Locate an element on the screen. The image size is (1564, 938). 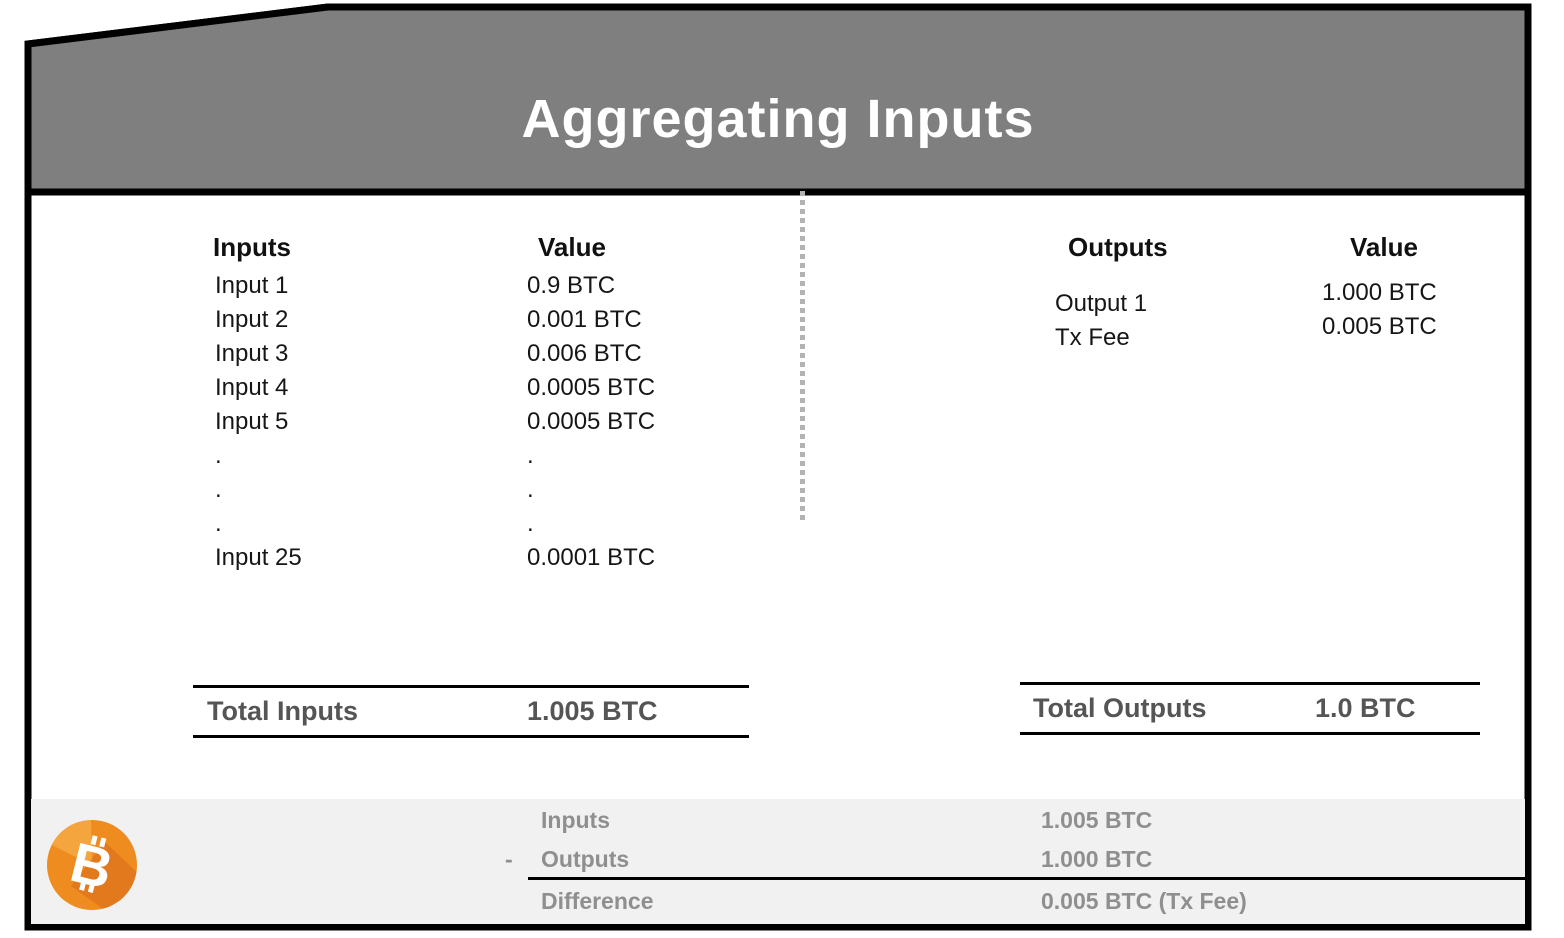
summary-outputs-value: 1.000 BTC is located at coordinates (1097, 859).